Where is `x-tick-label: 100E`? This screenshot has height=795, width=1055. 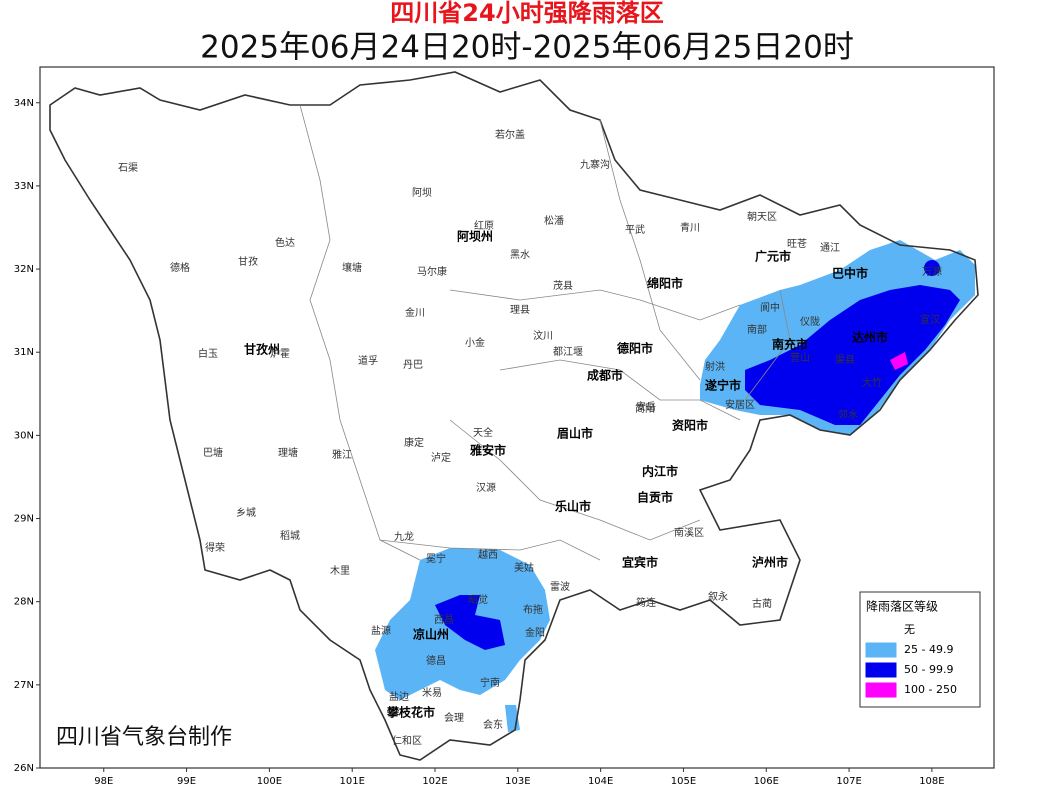 x-tick-label: 100E is located at coordinates (269, 781).